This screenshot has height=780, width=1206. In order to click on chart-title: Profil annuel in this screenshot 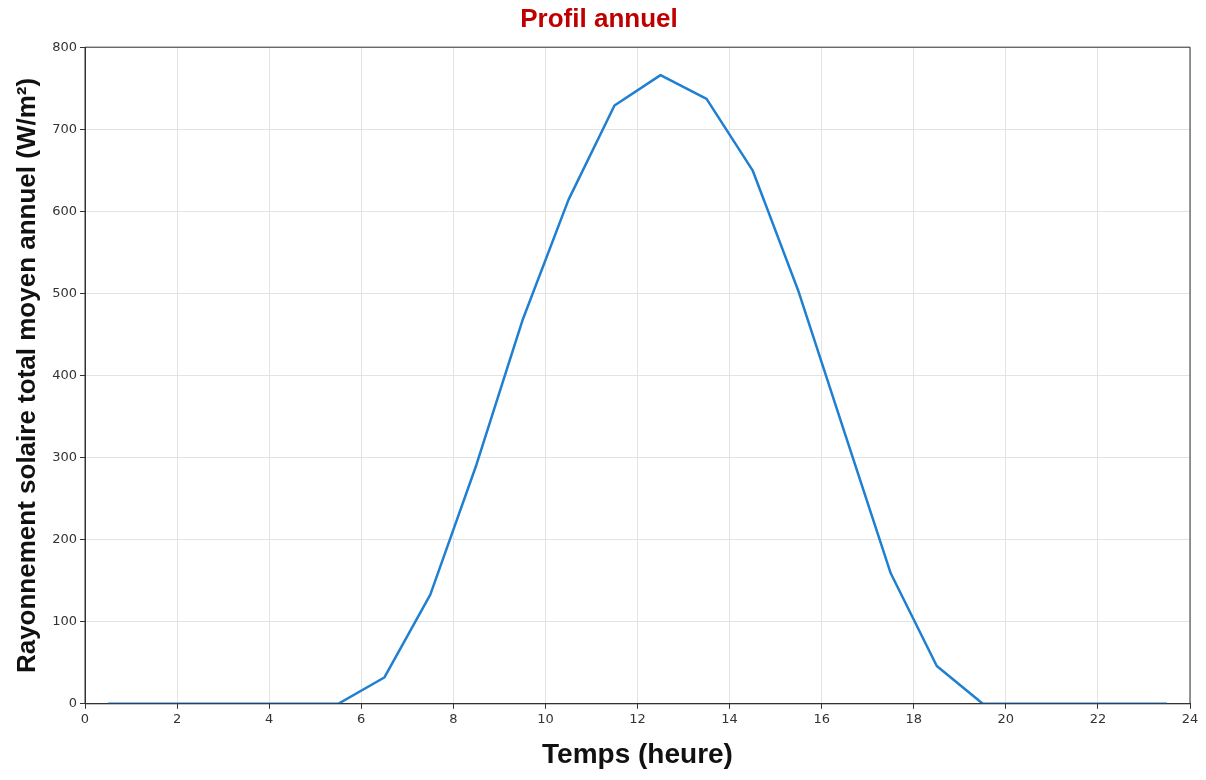, I will do `click(599, 17)`.